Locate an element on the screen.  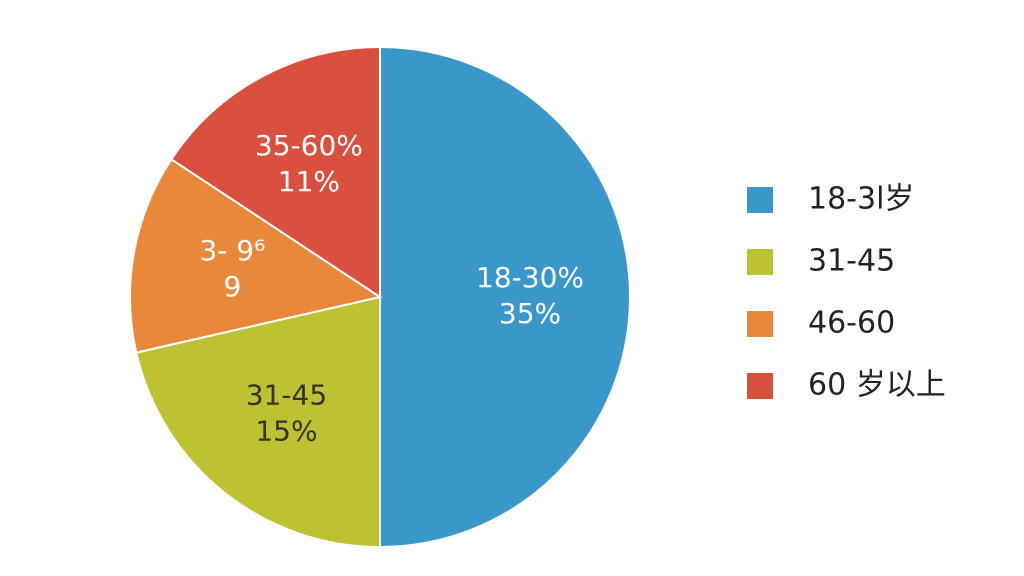
legend-label: 31-45 is located at coordinates (851, 261).